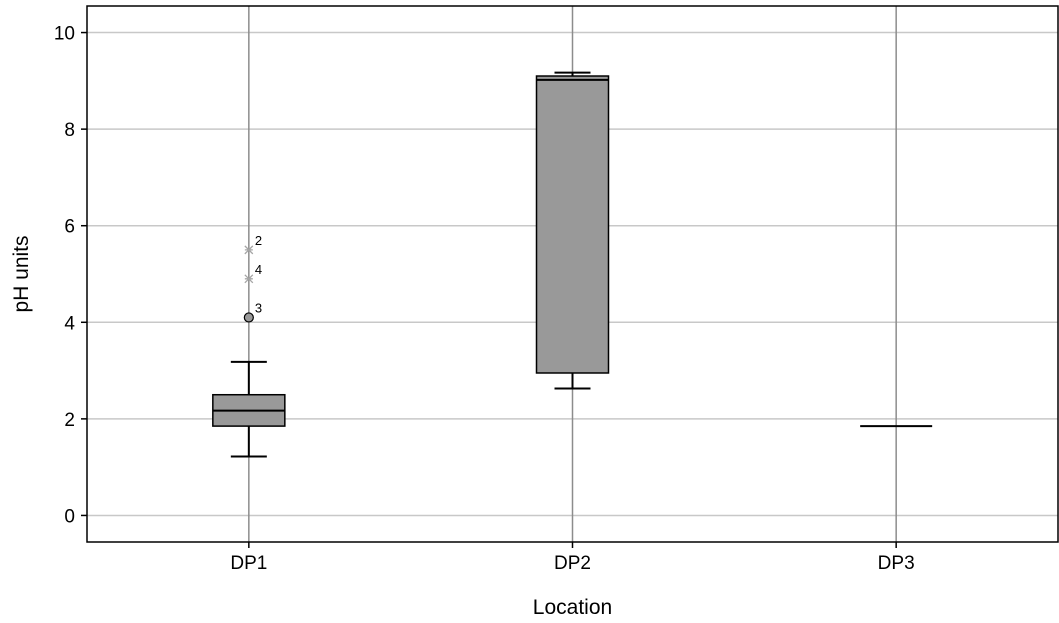 This screenshot has width=1059, height=623. What do you see at coordinates (21, 273) in the screenshot?
I see `y-axis-title: pH units` at bounding box center [21, 273].